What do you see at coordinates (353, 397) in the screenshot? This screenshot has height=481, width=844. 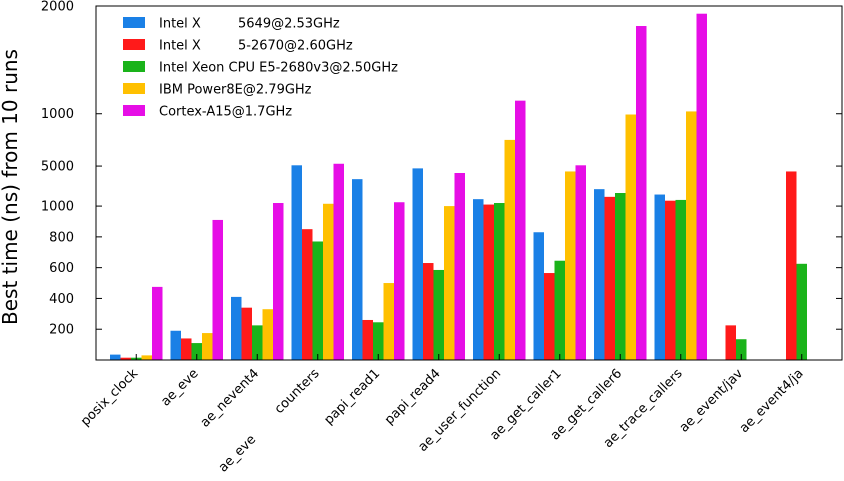 I see `x-tick-label: papi_read1` at bounding box center [353, 397].